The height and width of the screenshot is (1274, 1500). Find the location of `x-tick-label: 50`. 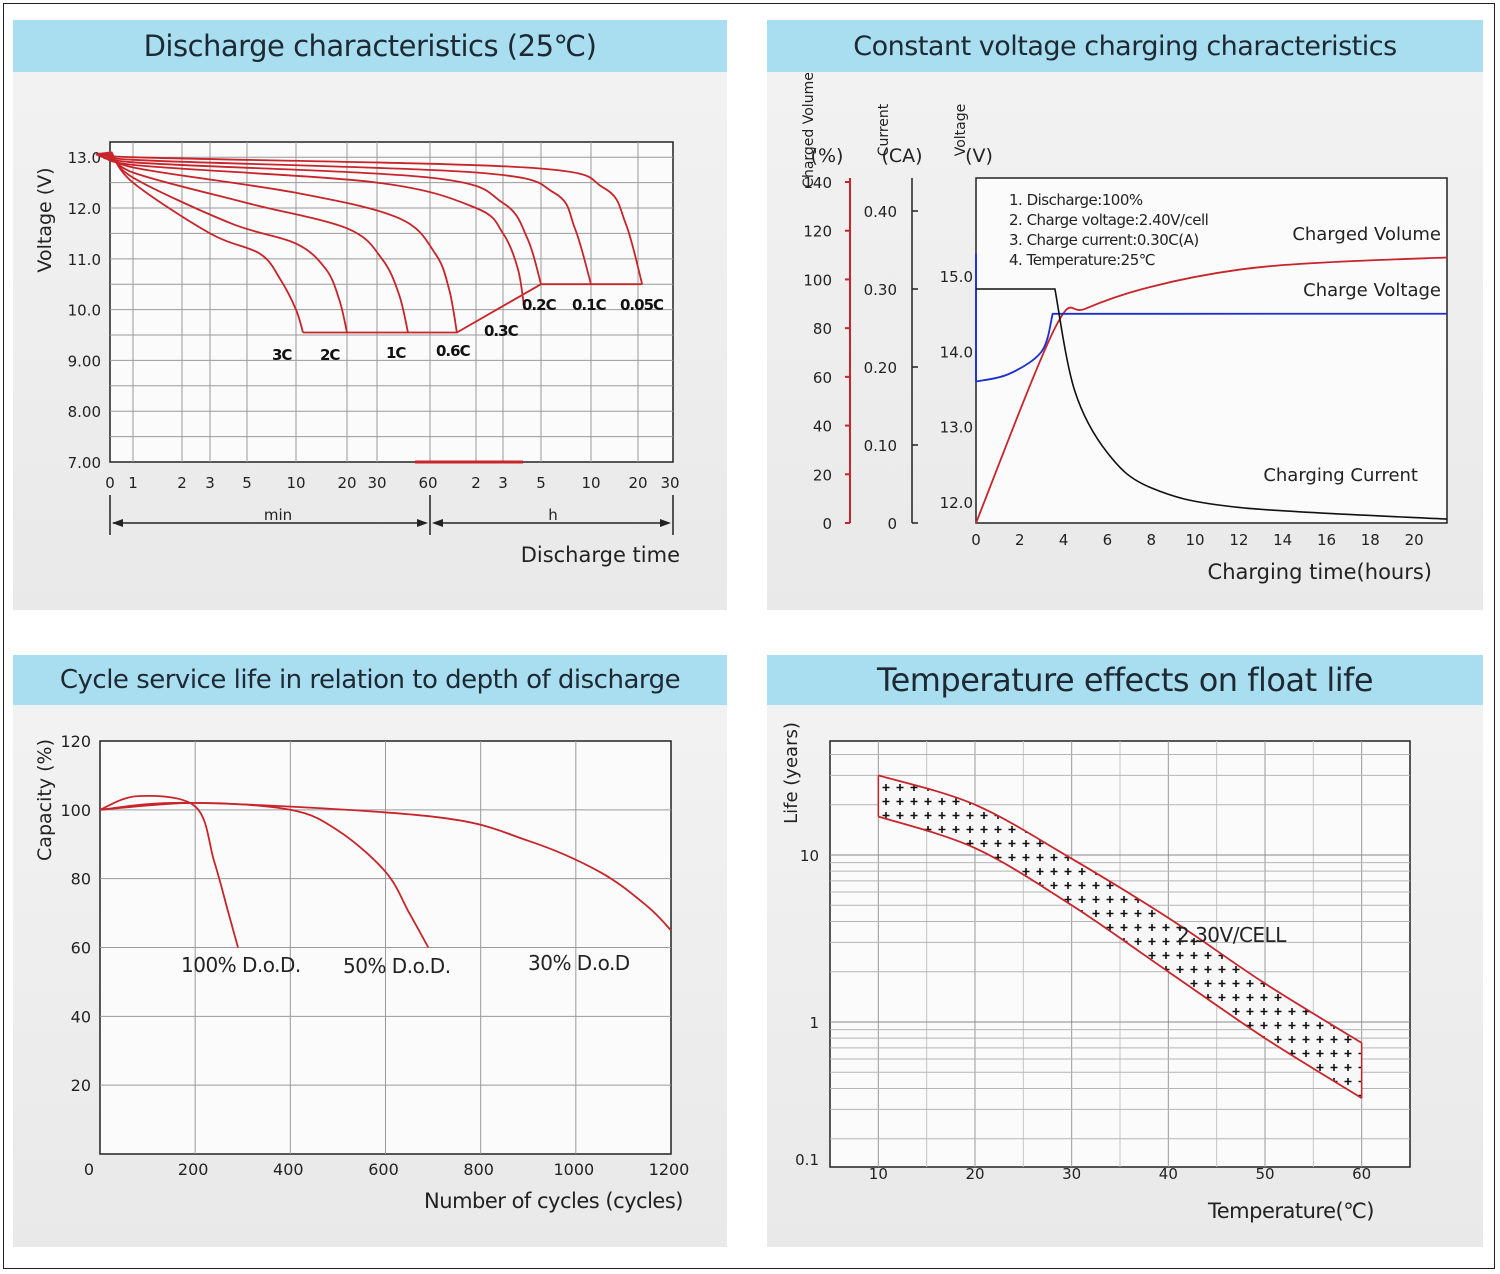

x-tick-label: 50 is located at coordinates (1264, 1174).